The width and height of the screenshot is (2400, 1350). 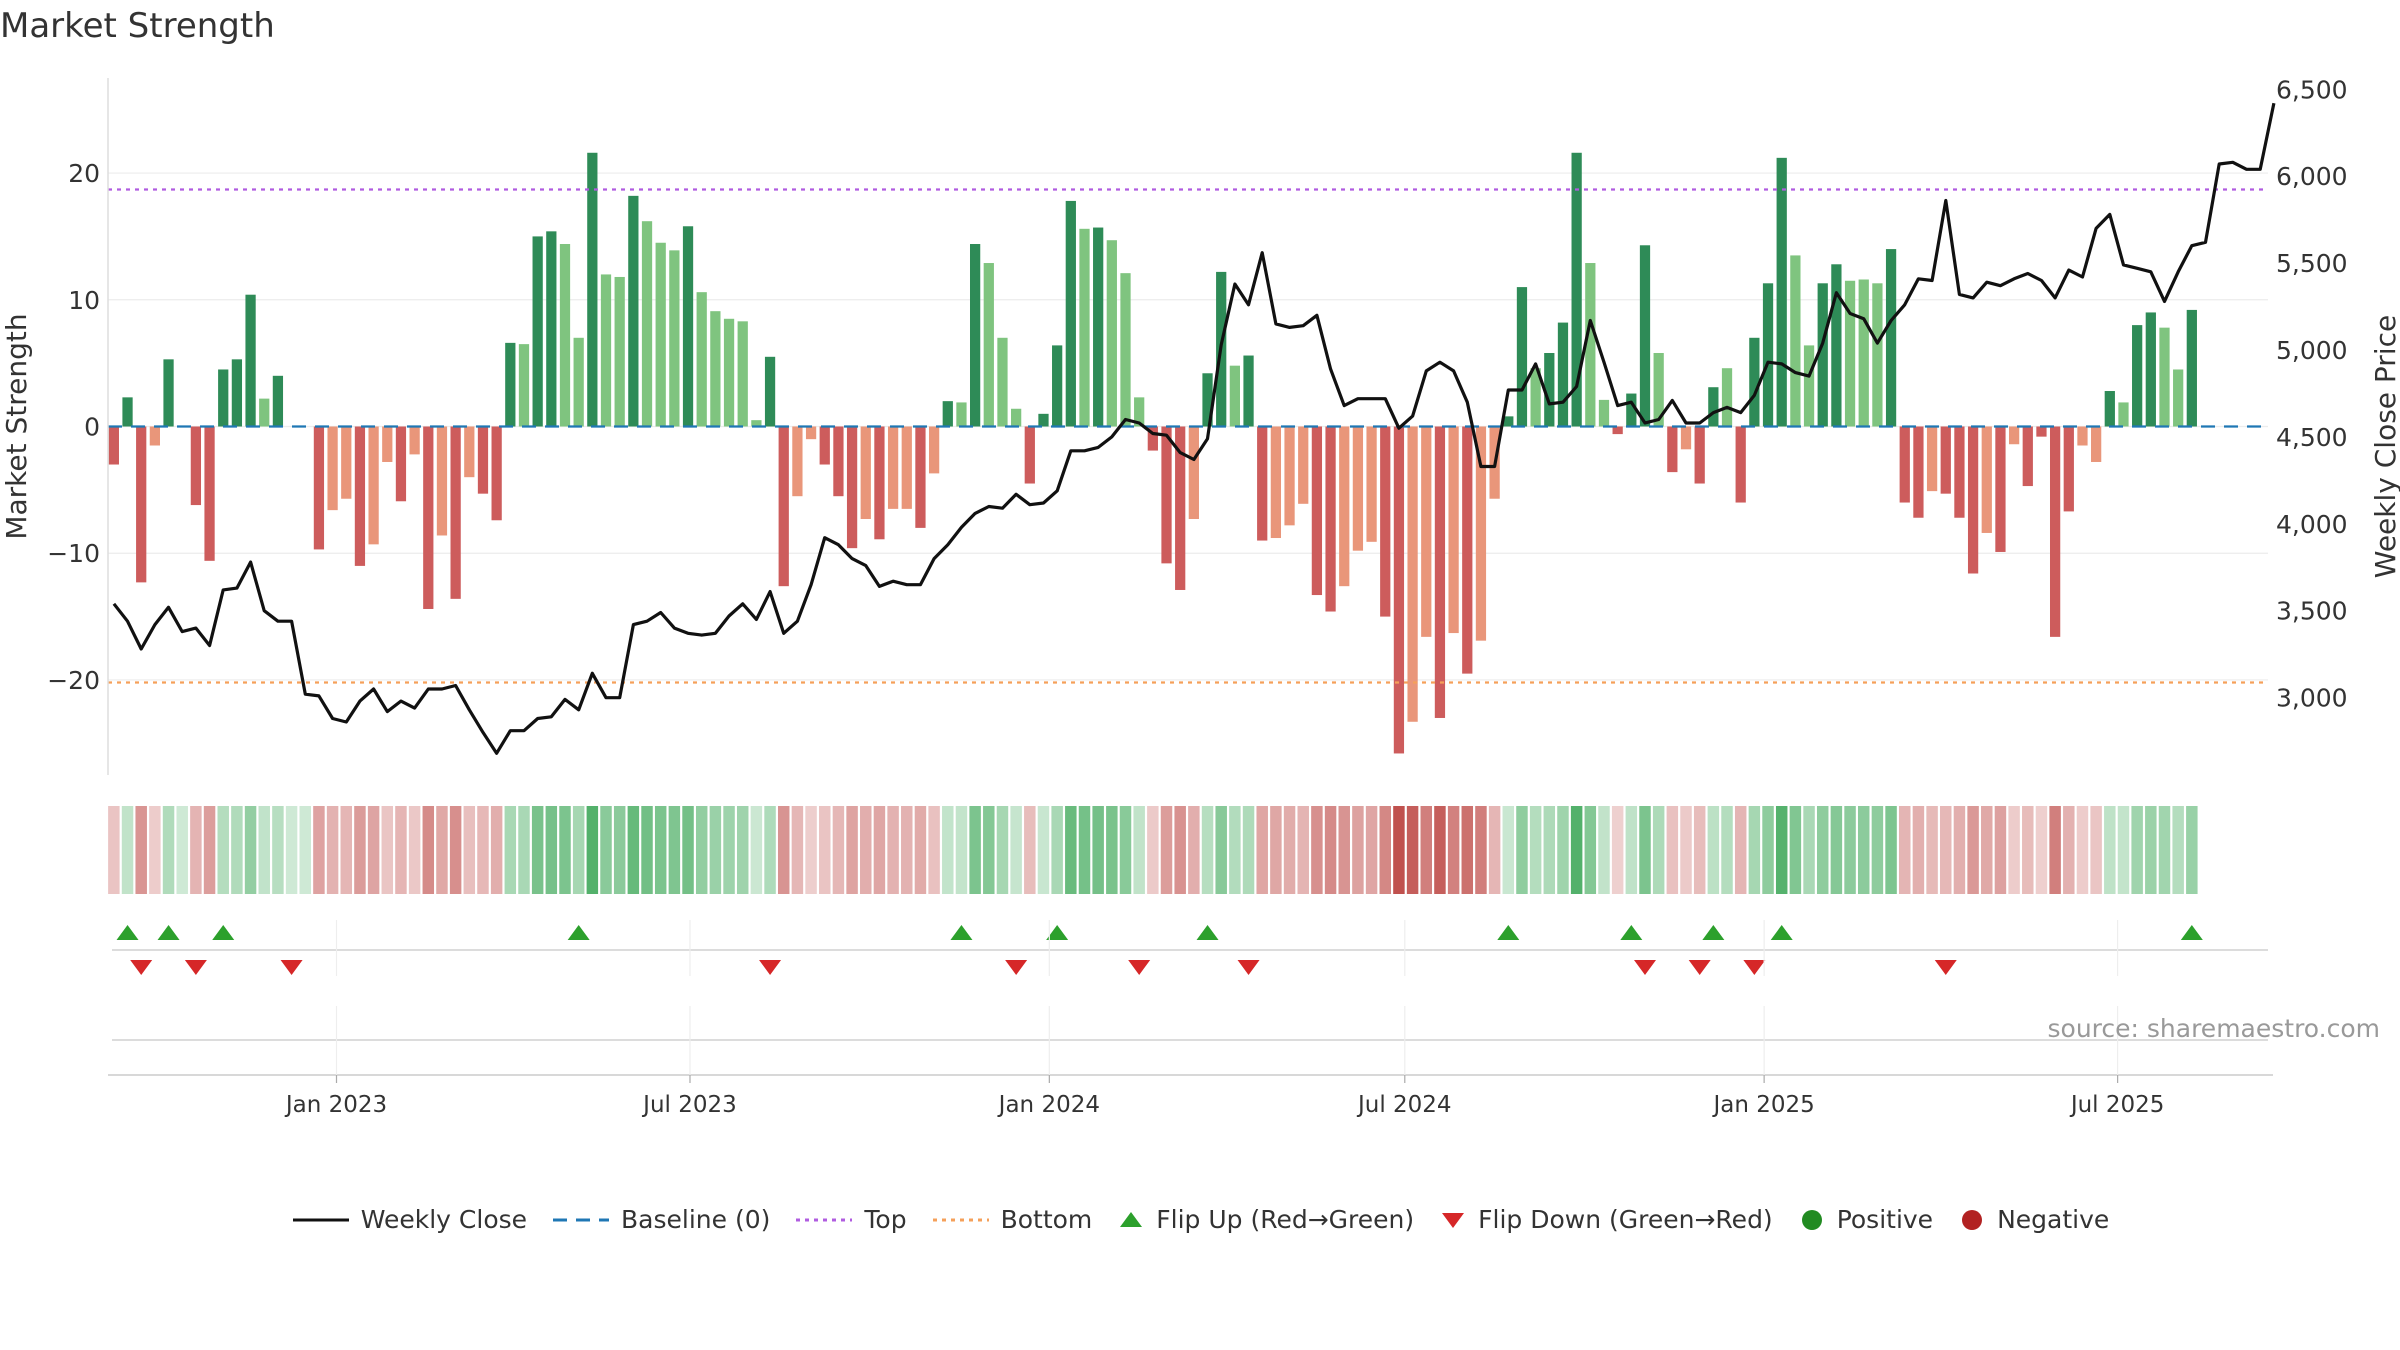 What do you see at coordinates (2384, 446) in the screenshot?
I see `y2-axis-label: Weekly Close Price` at bounding box center [2384, 446].